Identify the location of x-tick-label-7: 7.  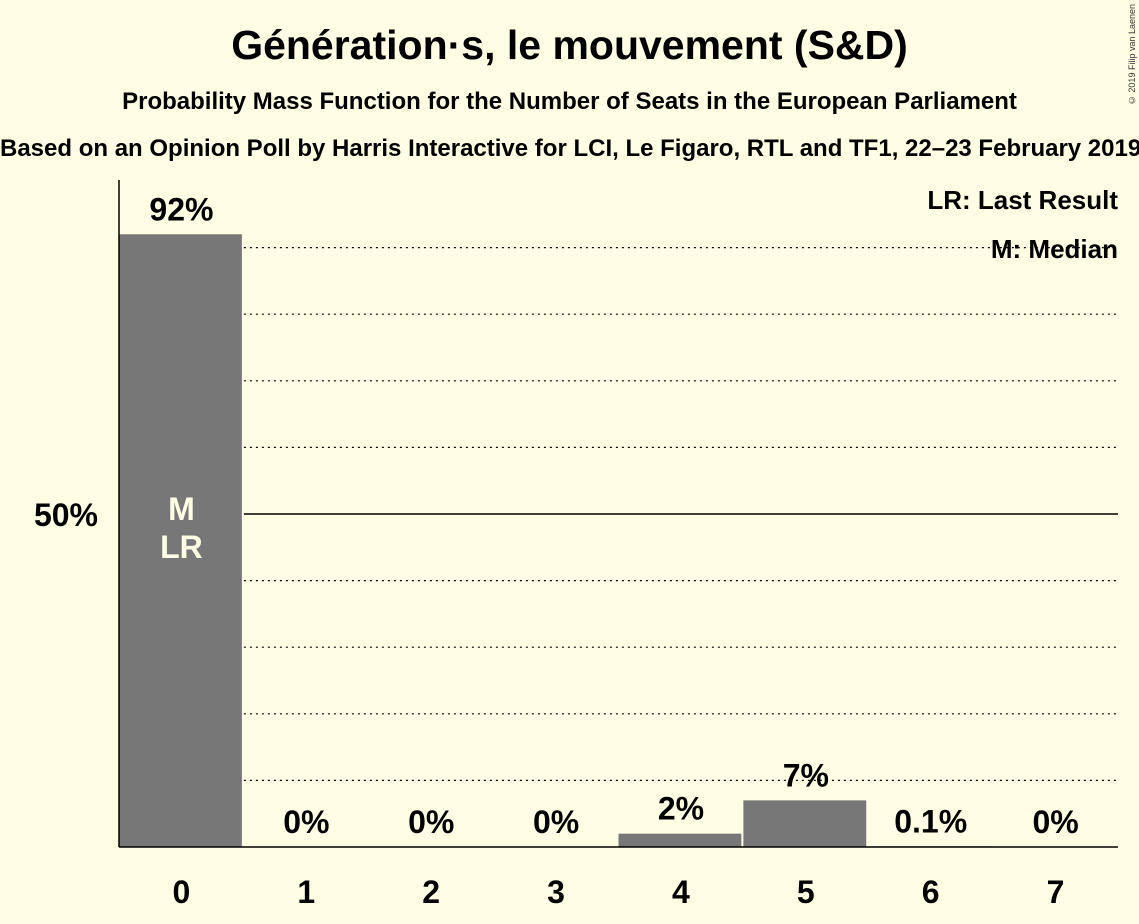
(1056, 892).